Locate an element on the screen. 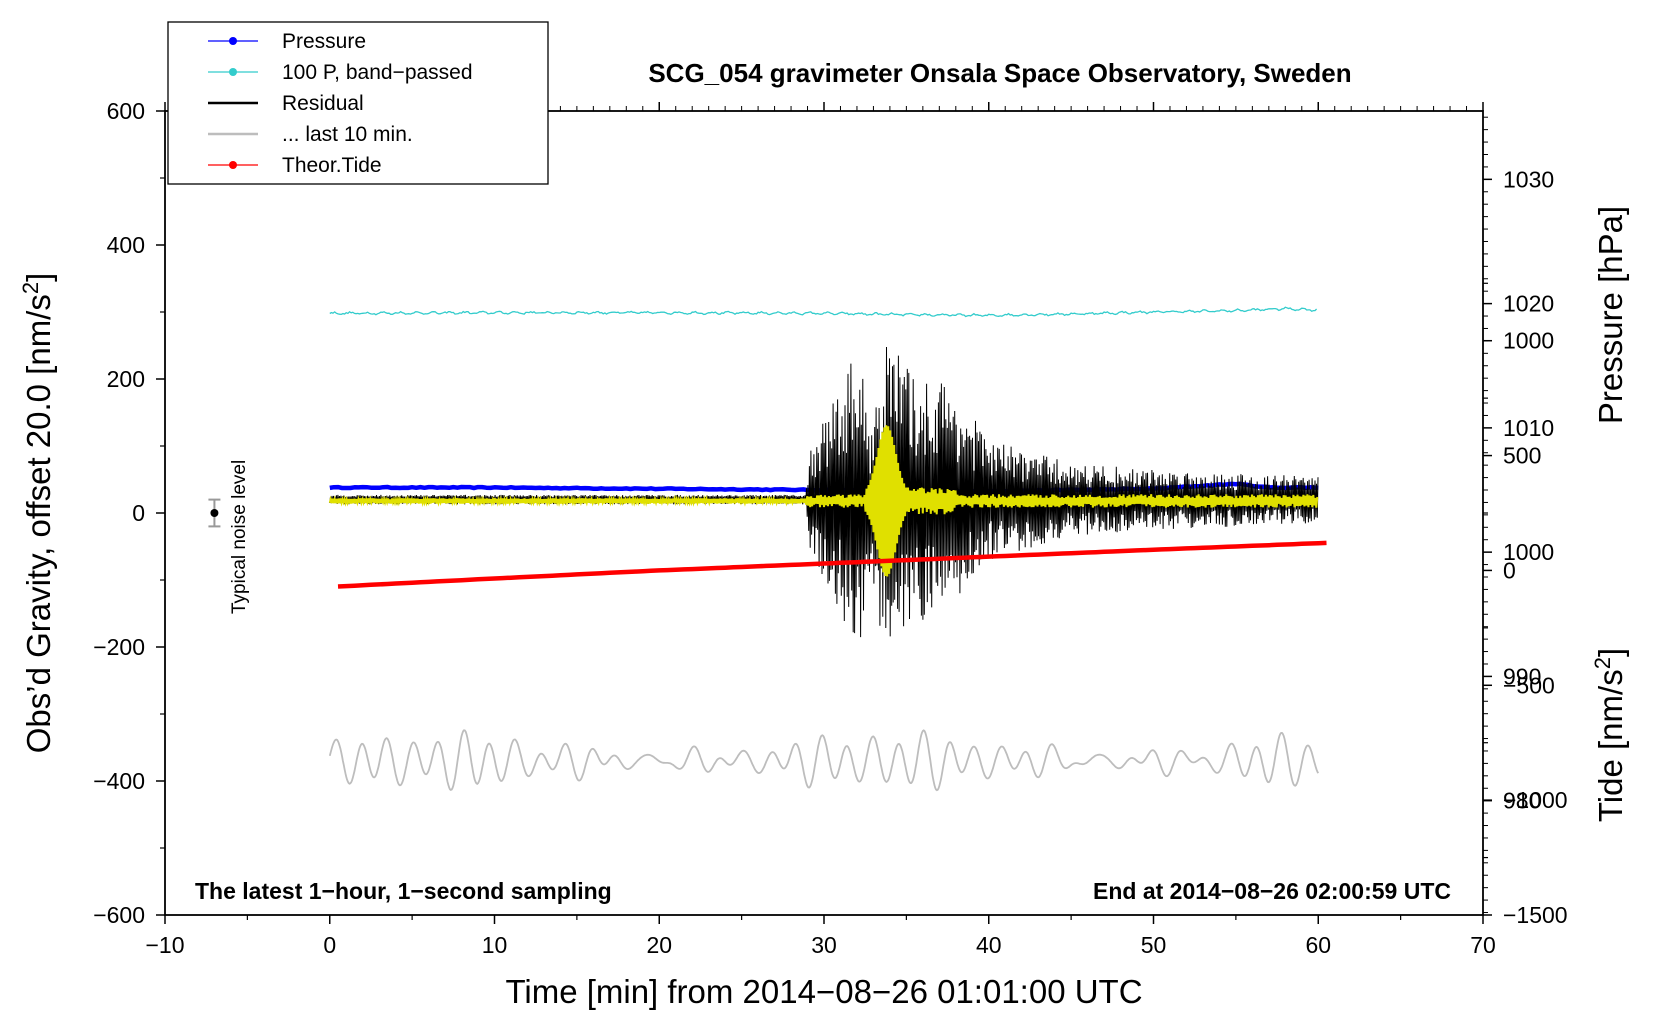 This screenshot has width=1660, height=1020. x-tick-label: 0 is located at coordinates (329, 945).